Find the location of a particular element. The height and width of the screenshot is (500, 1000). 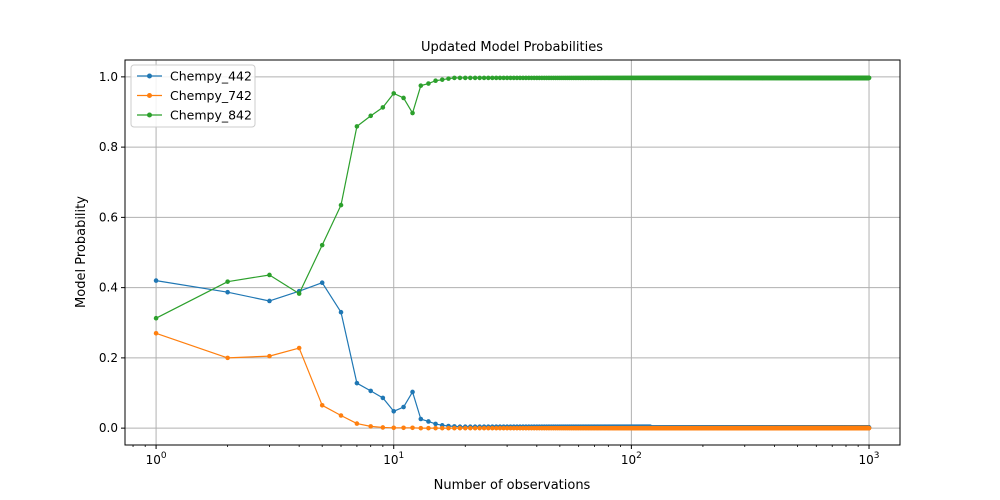

x-tick-label-exponent: 3 is located at coordinates (877, 456).